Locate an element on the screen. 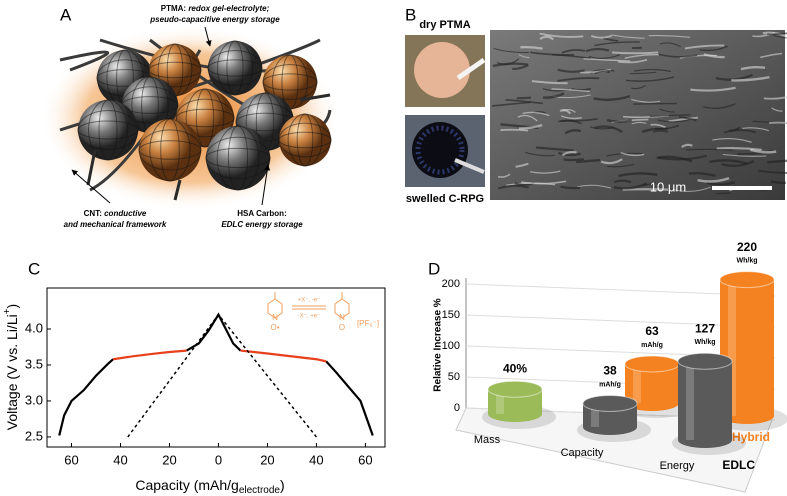  tweezer is located at coordinates (469, 166).